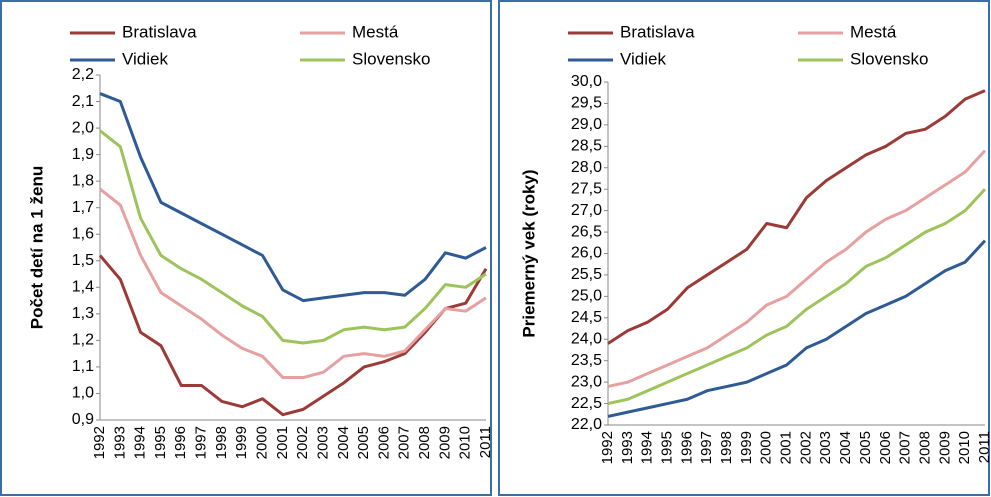  What do you see at coordinates (586, 253) in the screenshot?
I see `y-tick-label: 26,0` at bounding box center [586, 253].